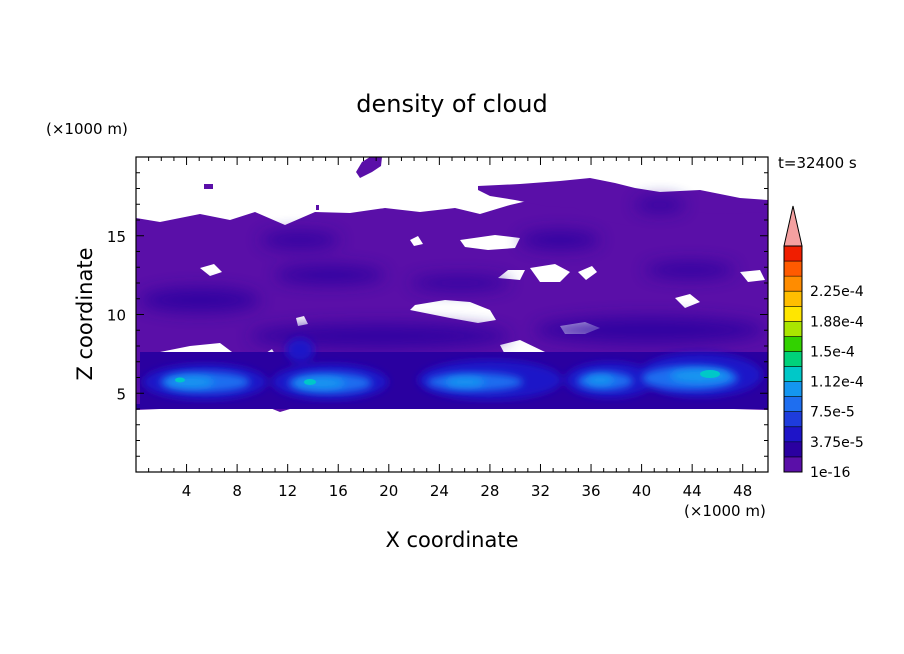 The width and height of the screenshot is (904, 654). What do you see at coordinates (623, 202) in the screenshot?
I see `cloud-region-upper` at bounding box center [623, 202].